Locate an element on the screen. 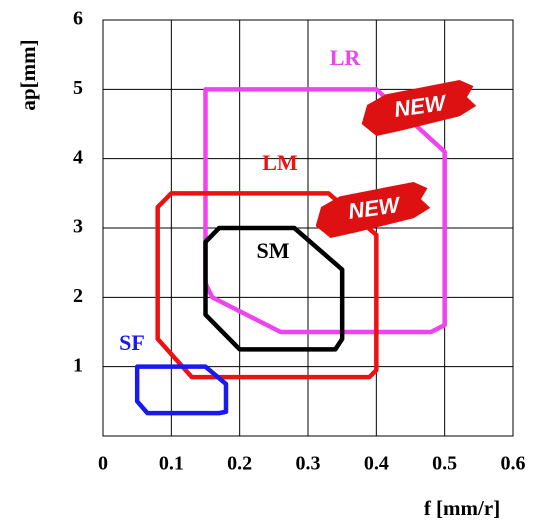 This screenshot has width=534, height=523. region-label: SM is located at coordinates (273, 250).